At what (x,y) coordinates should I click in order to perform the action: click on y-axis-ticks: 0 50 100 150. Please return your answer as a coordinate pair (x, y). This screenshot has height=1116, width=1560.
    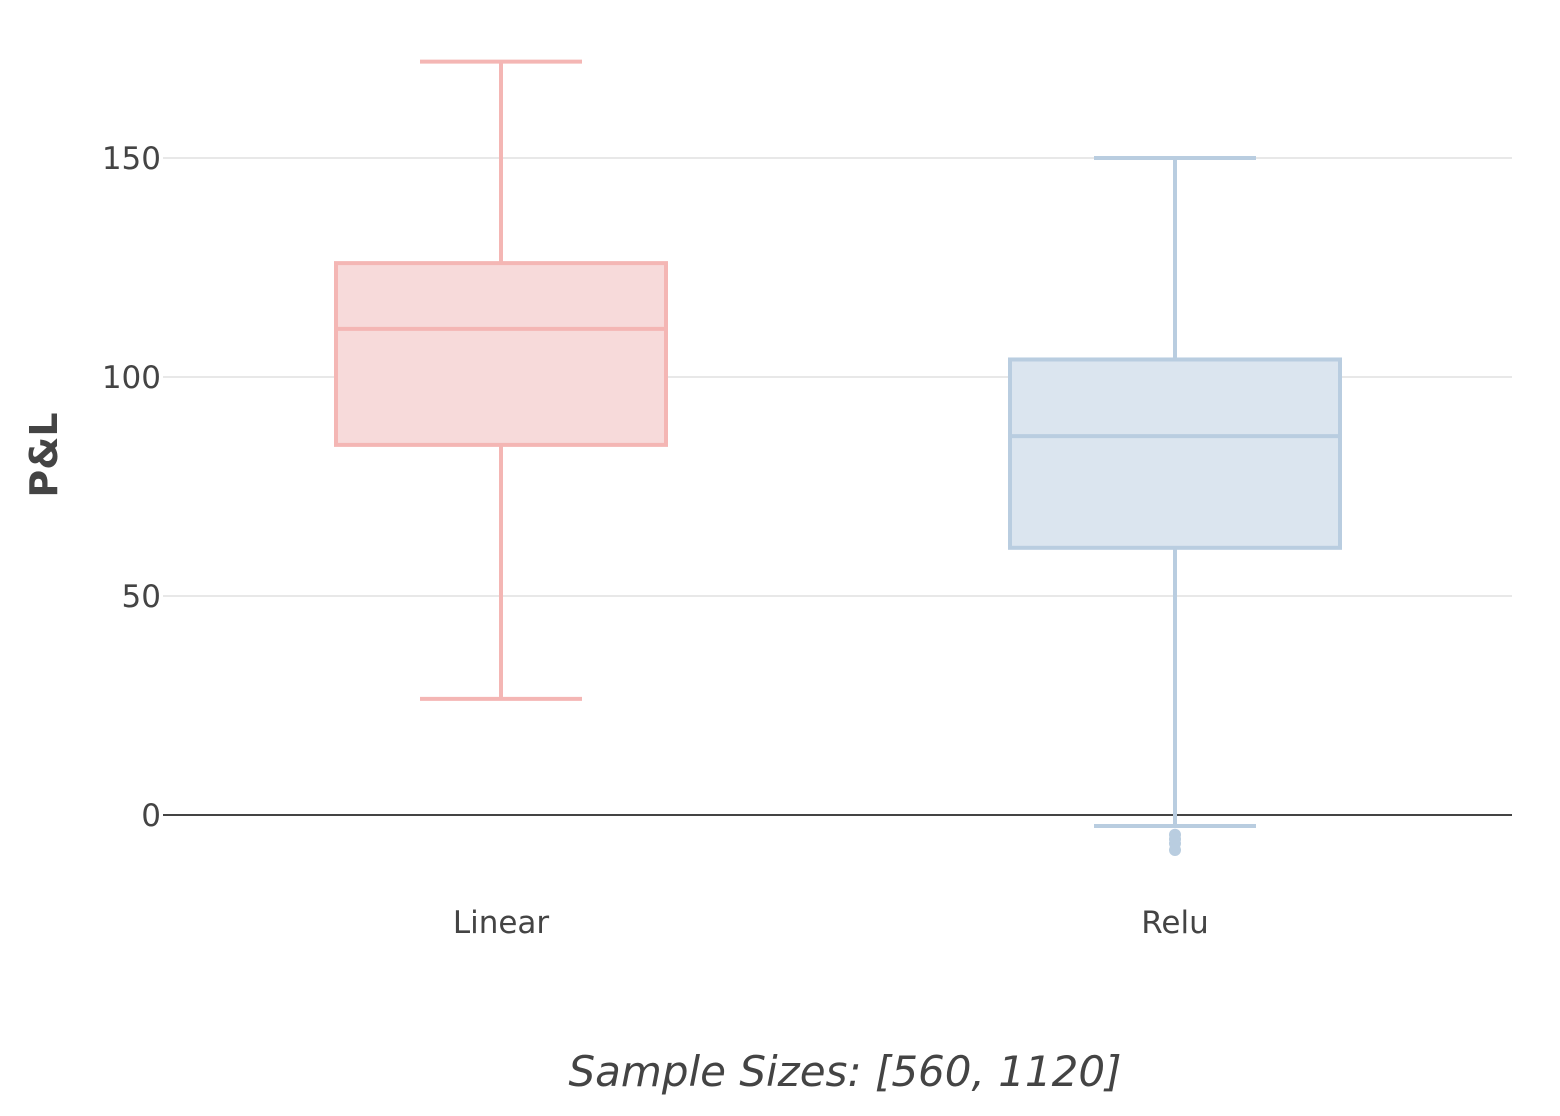
    Looking at the image, I should click on (131, 487).